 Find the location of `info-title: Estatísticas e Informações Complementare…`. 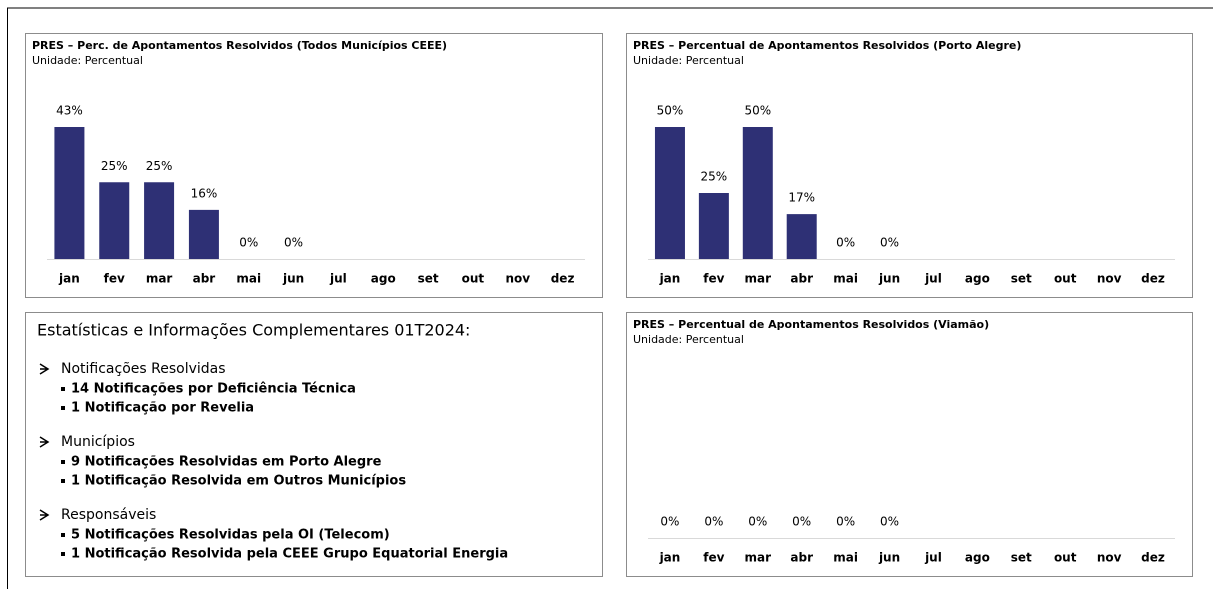

info-title: Estatísticas e Informações Complementare… is located at coordinates (253, 330).